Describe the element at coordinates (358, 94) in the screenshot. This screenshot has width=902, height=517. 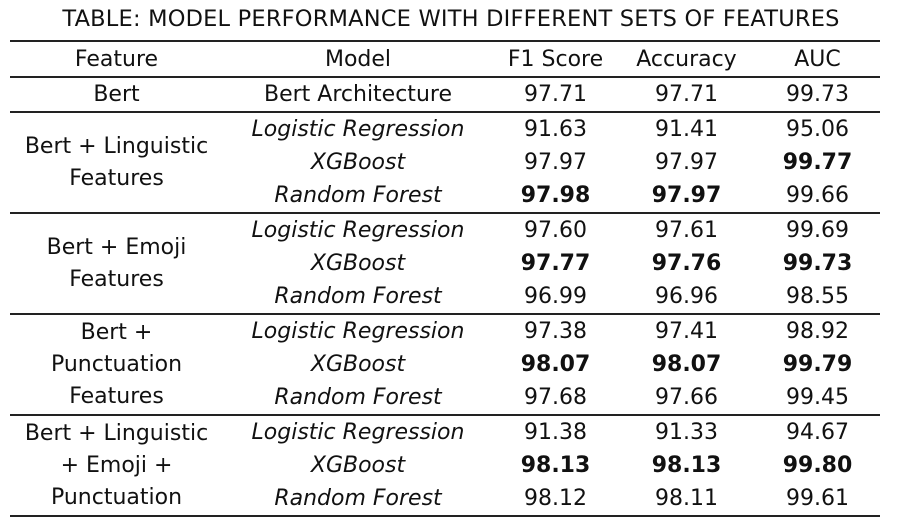
I see `model-cell: Bert Architecture` at that location.